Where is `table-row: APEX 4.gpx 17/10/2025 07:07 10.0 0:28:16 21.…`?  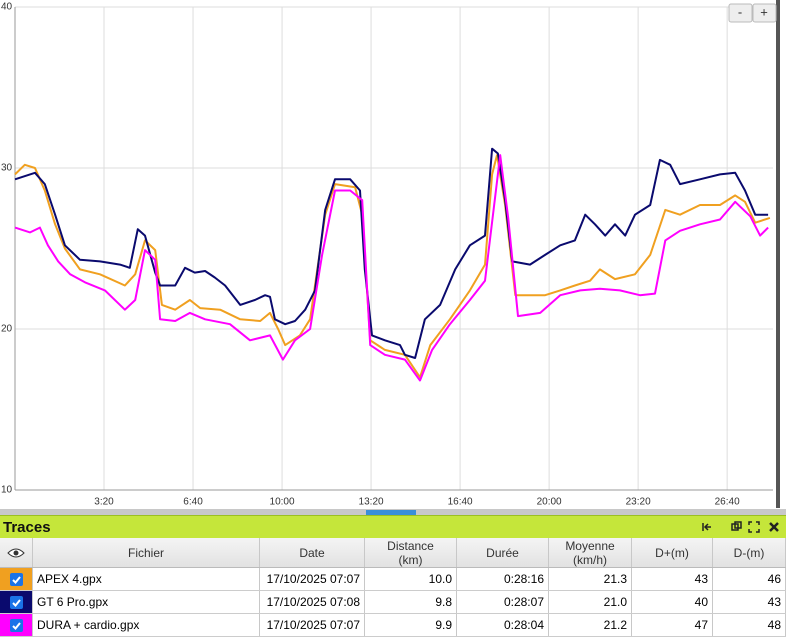 table-row: APEX 4.gpx 17/10/2025 07:07 10.0 0:28:16 21.… is located at coordinates (393, 579).